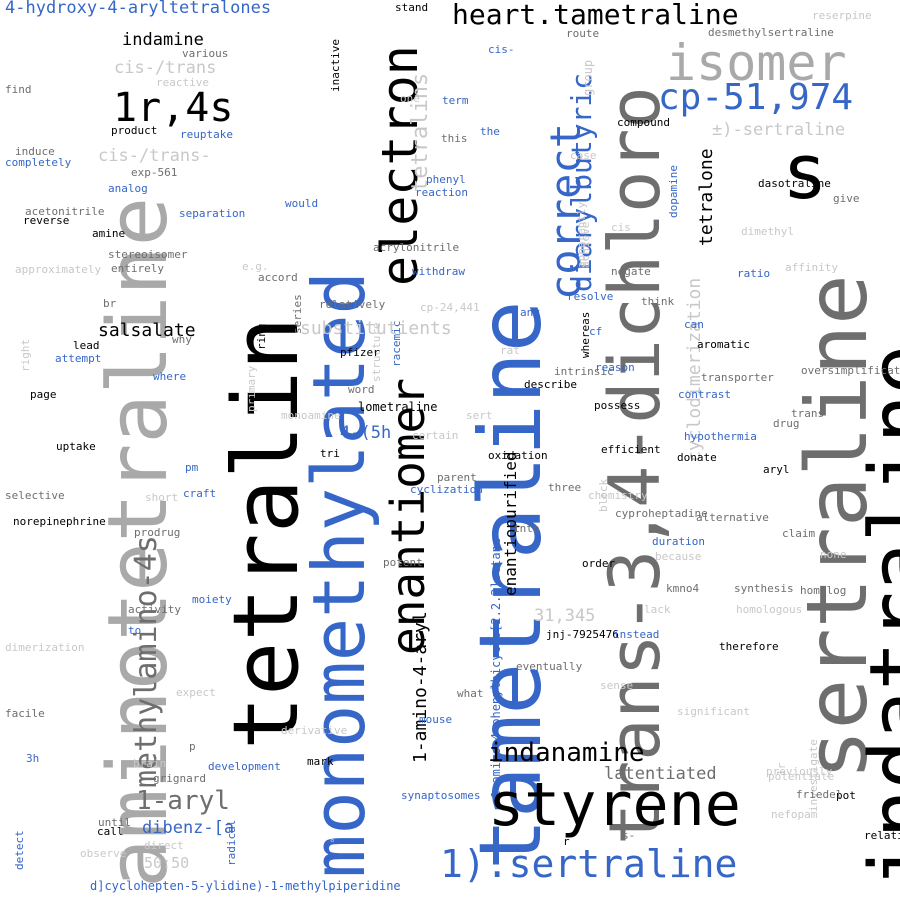 The width and height of the screenshot is (900, 900). What do you see at coordinates (819, 794) in the screenshot?
I see `cloud-word: friedel` at bounding box center [819, 794].